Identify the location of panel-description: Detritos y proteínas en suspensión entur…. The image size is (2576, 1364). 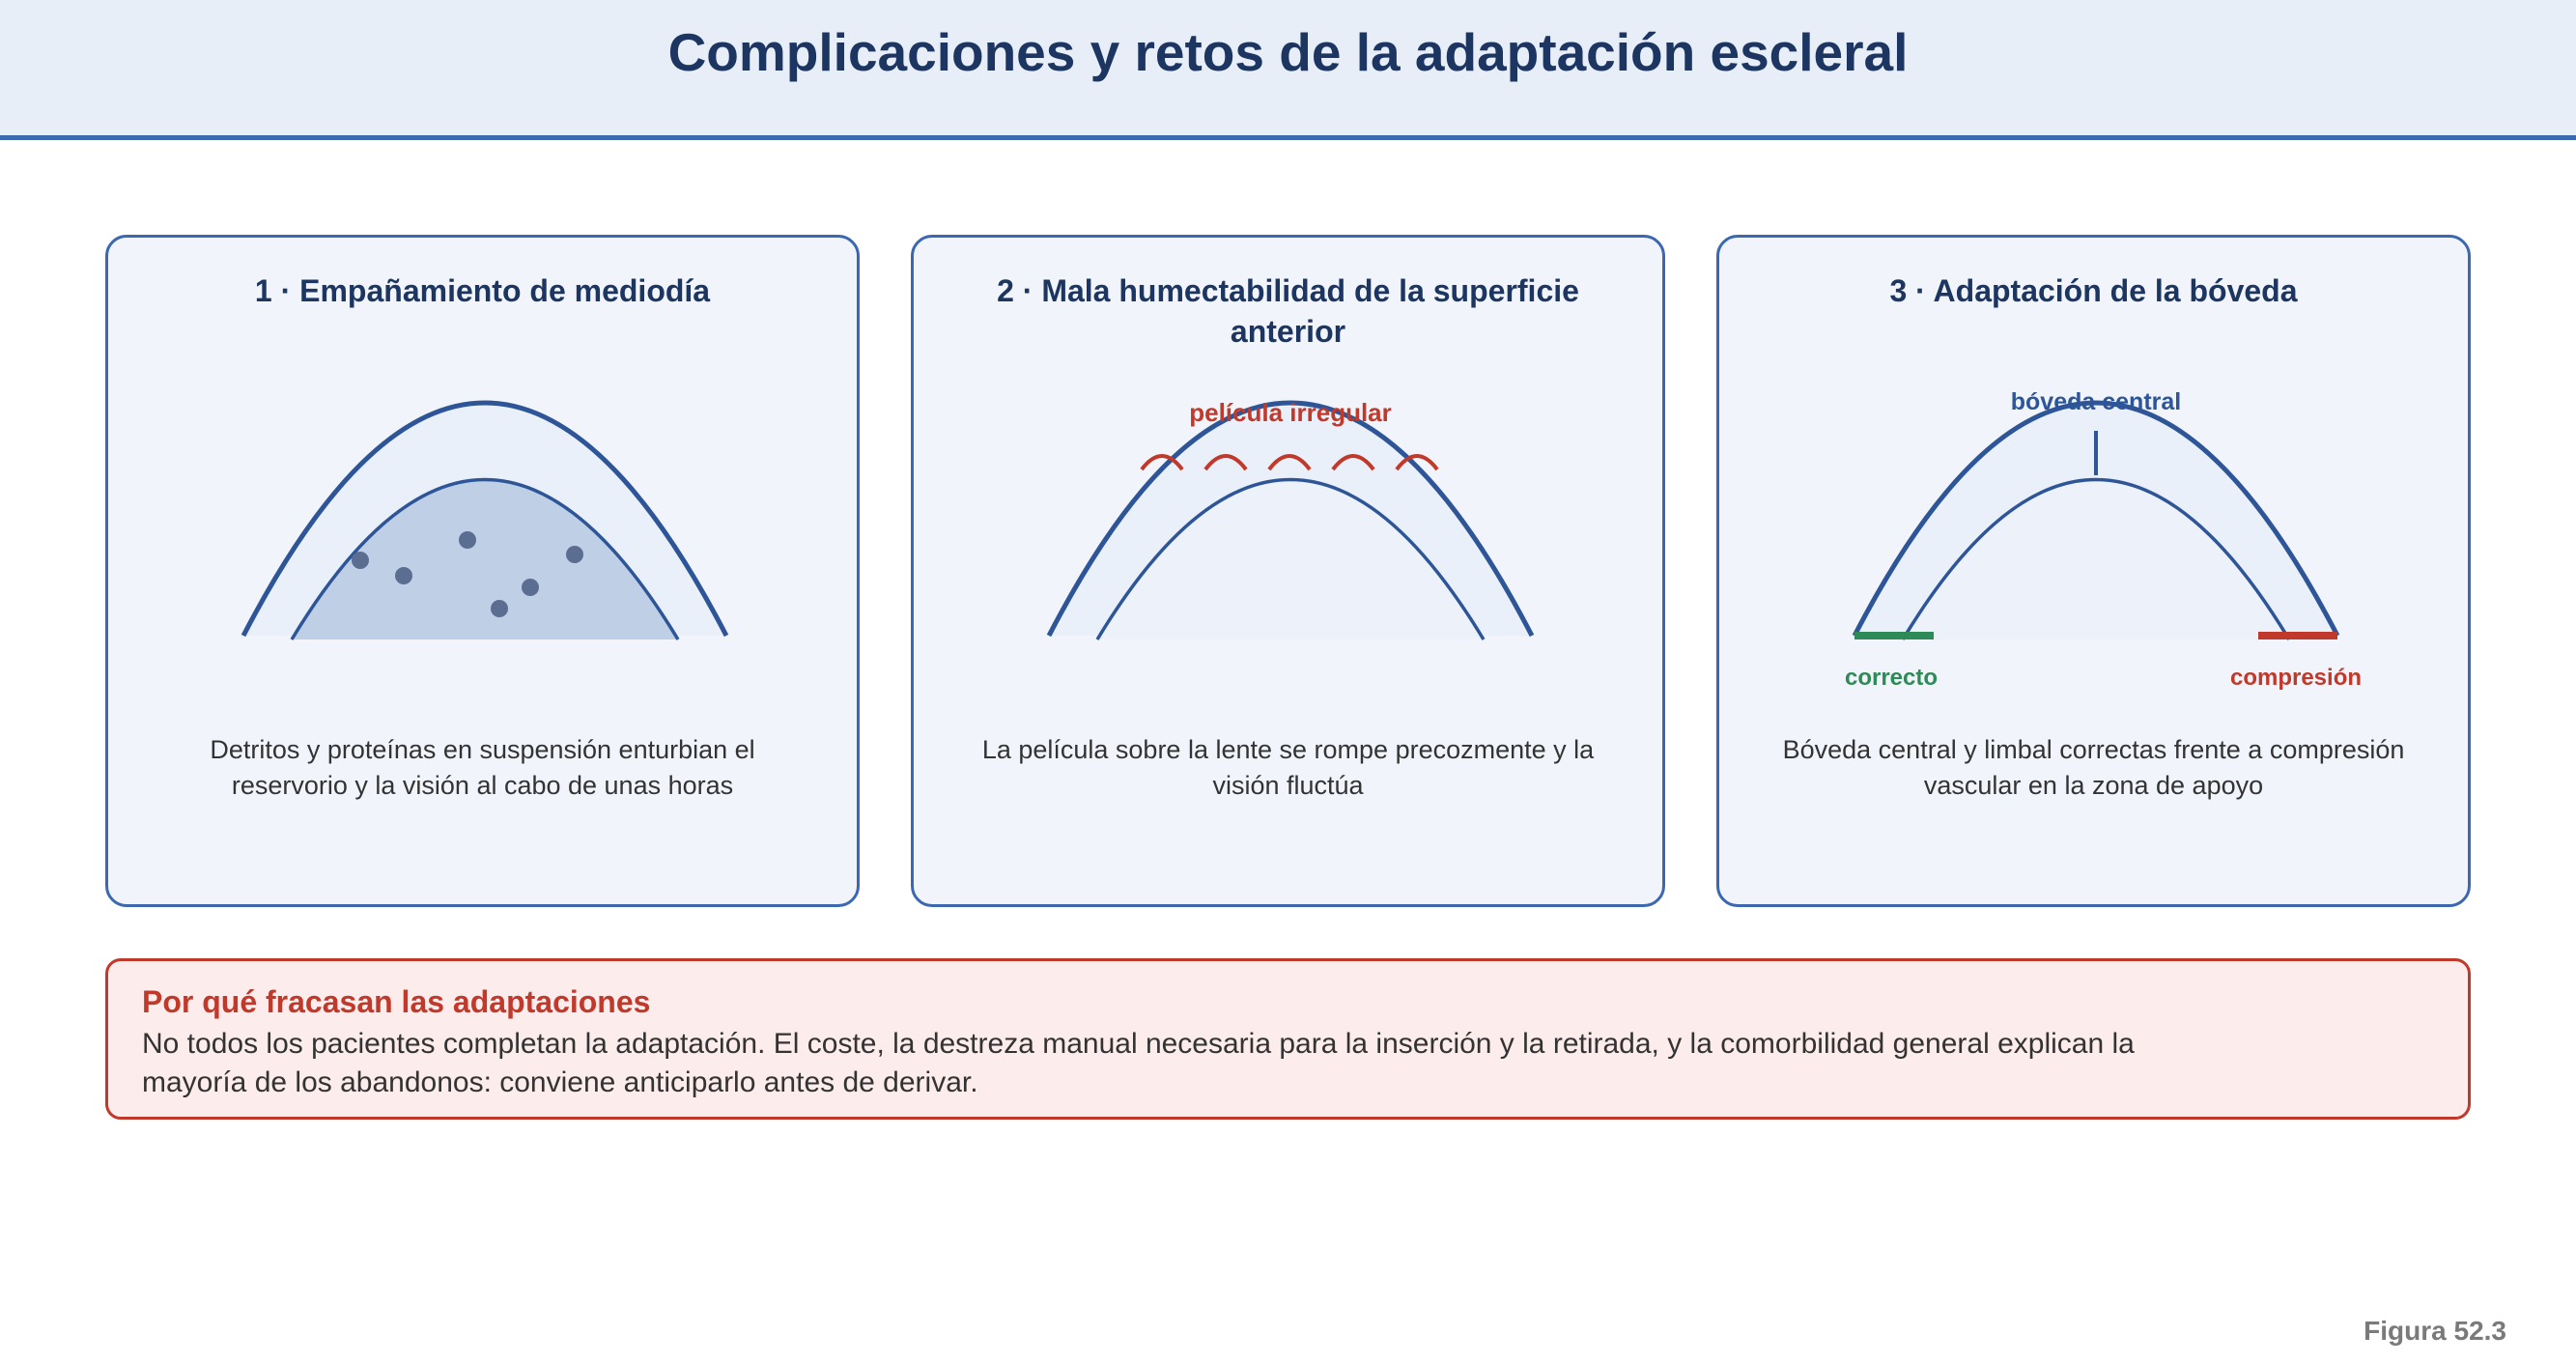
(482, 767).